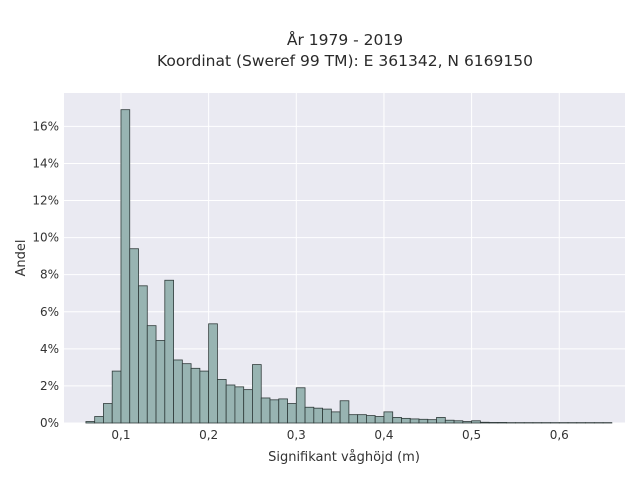  I want to click on x-axis-title: Signifikant våghöjd (m), so click(344, 457).